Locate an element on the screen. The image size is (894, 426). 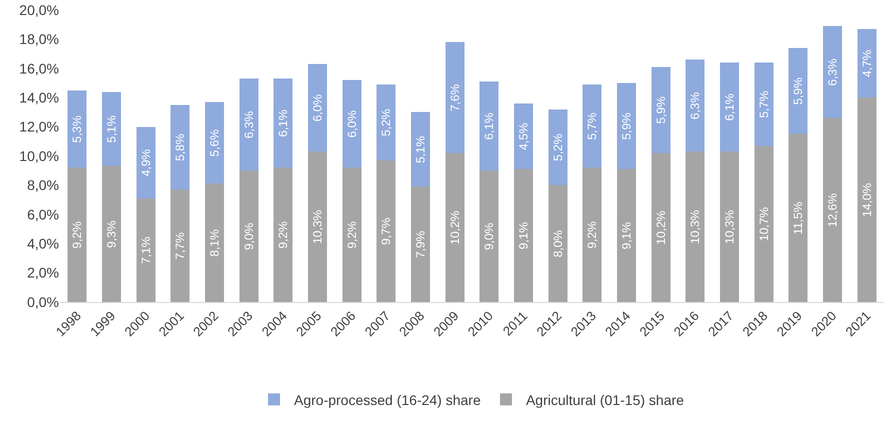
legend-label: Agricultural (01-15) share is located at coordinates (605, 400).